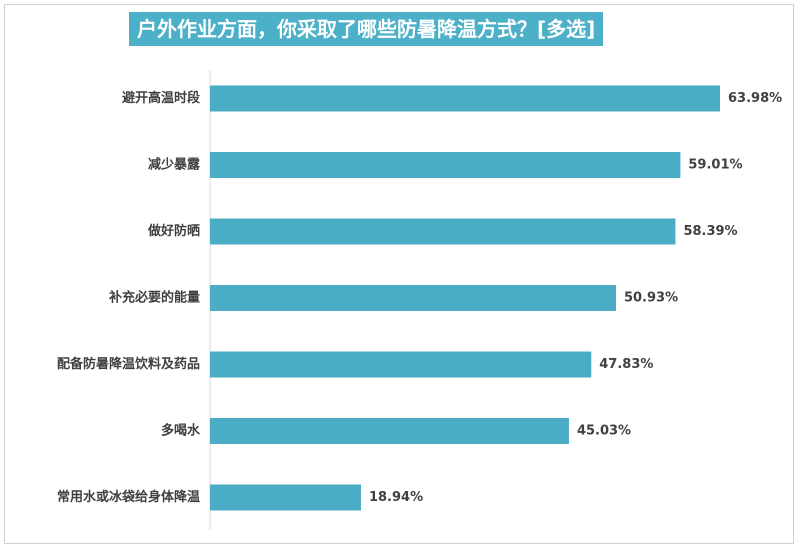 The height and width of the screenshot is (549, 800). Describe the element at coordinates (710, 231) in the screenshot. I see `value-label-3: 58.39%` at that location.